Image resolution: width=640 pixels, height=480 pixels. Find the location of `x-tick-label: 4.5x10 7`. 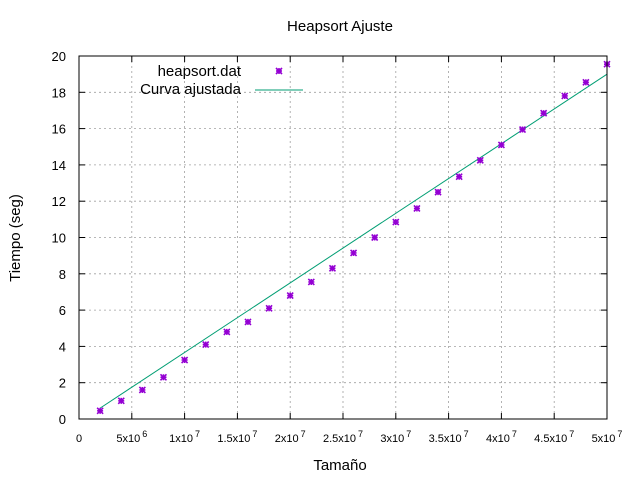

x-tick-label: 4.5x10 7 is located at coordinates (554, 437).